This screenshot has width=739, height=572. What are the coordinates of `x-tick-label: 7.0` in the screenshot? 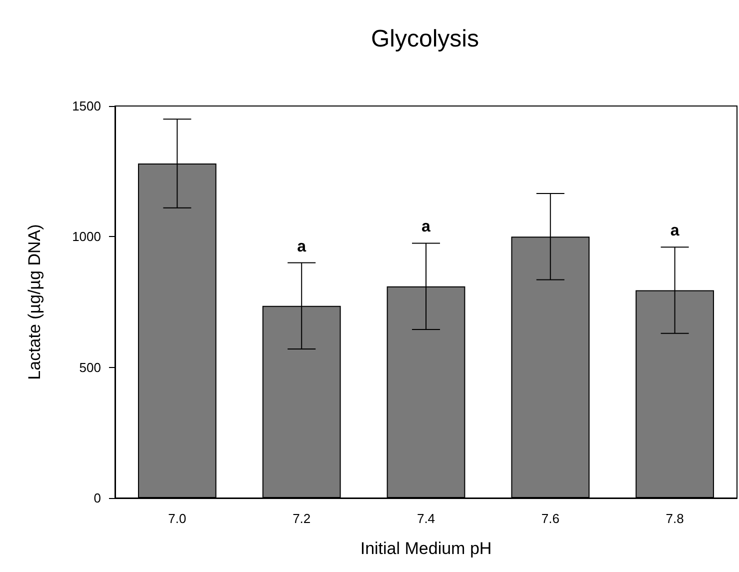 It's located at (177, 518).